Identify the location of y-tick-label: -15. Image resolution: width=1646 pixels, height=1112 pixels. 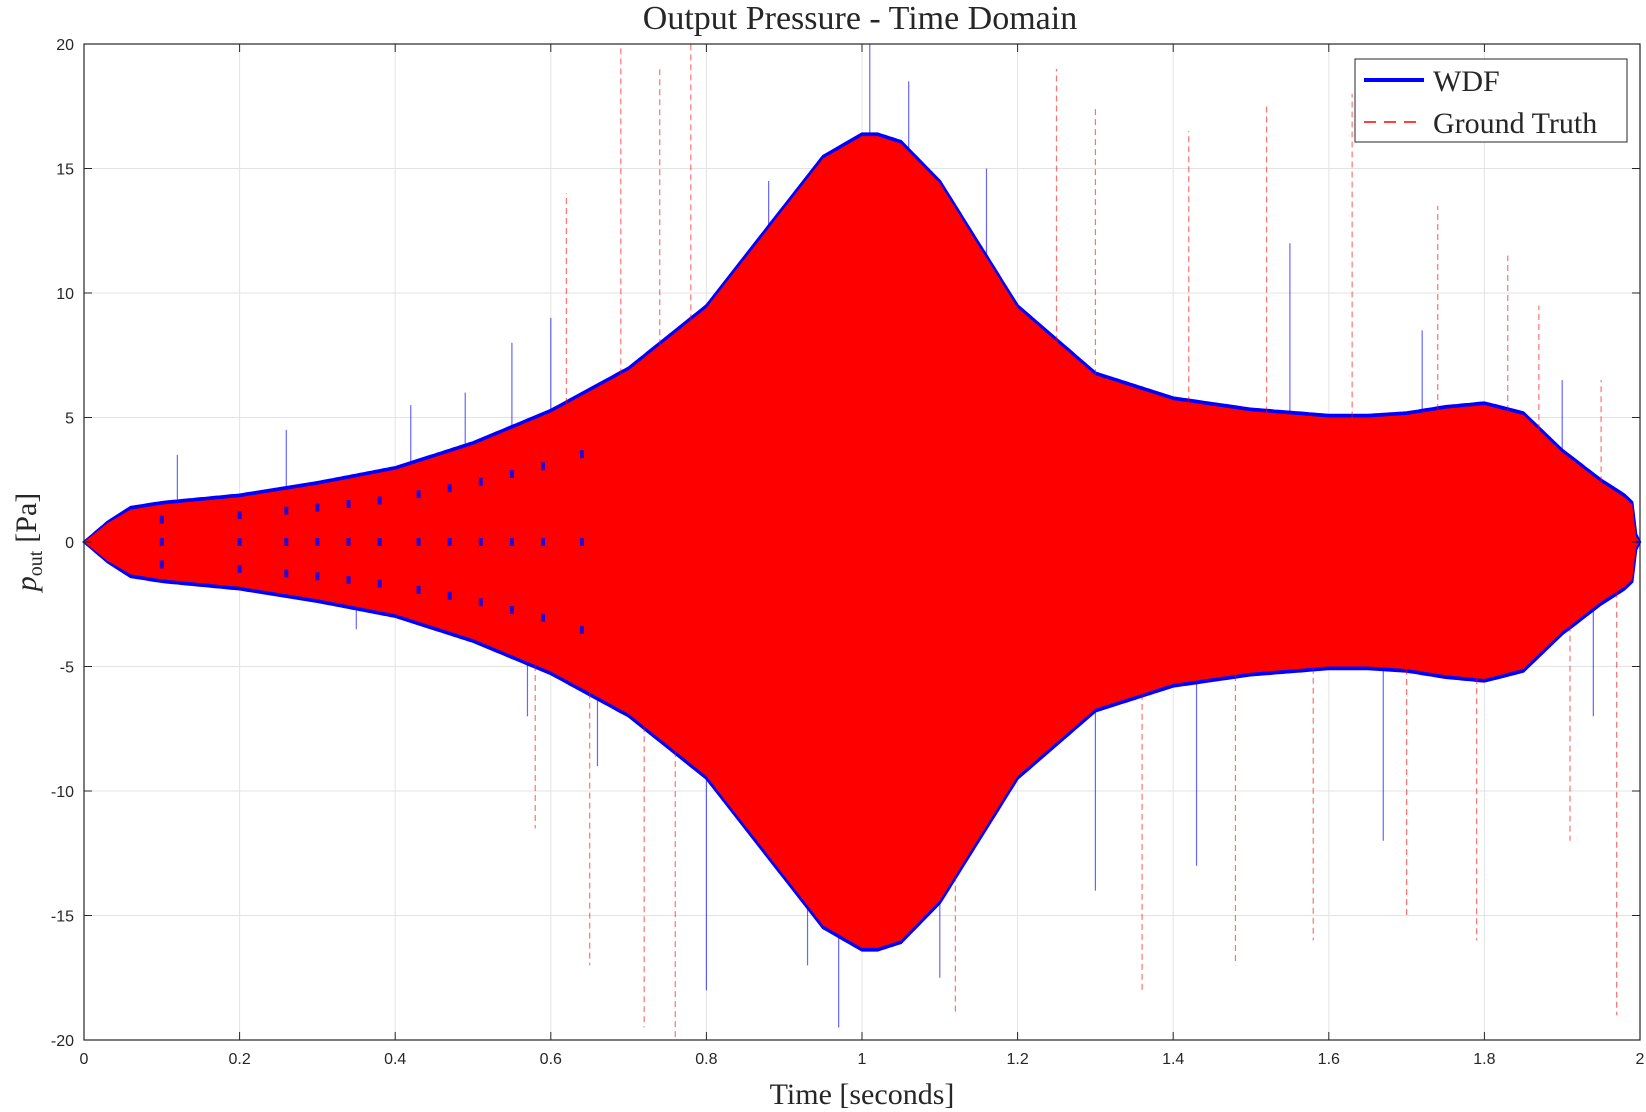
(62, 917).